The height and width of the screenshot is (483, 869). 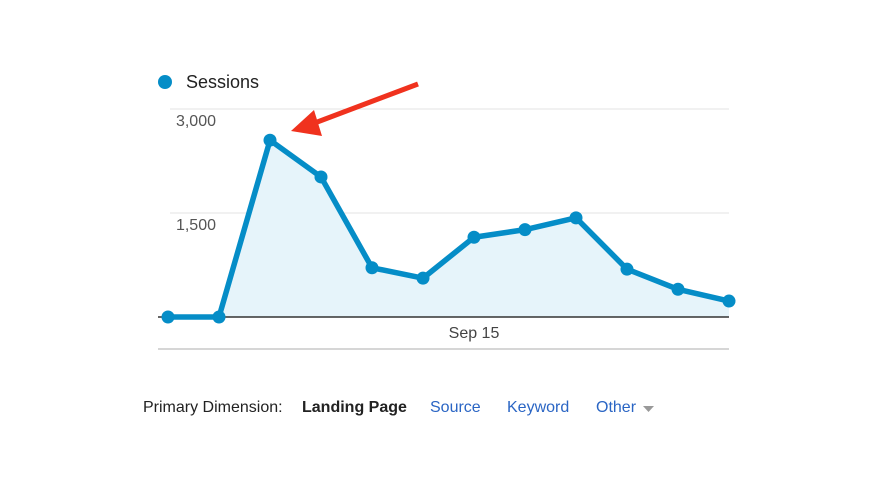 What do you see at coordinates (306, 123) in the screenshot?
I see `arrow-head` at bounding box center [306, 123].